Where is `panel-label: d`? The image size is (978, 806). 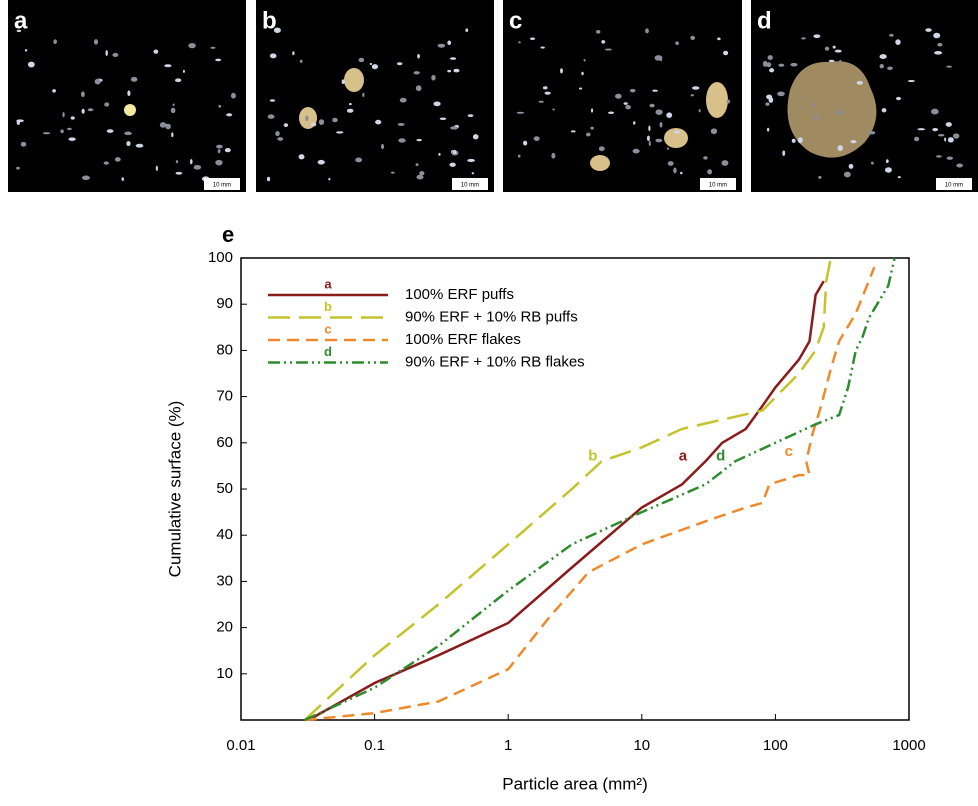
panel-label: d is located at coordinates (764, 20).